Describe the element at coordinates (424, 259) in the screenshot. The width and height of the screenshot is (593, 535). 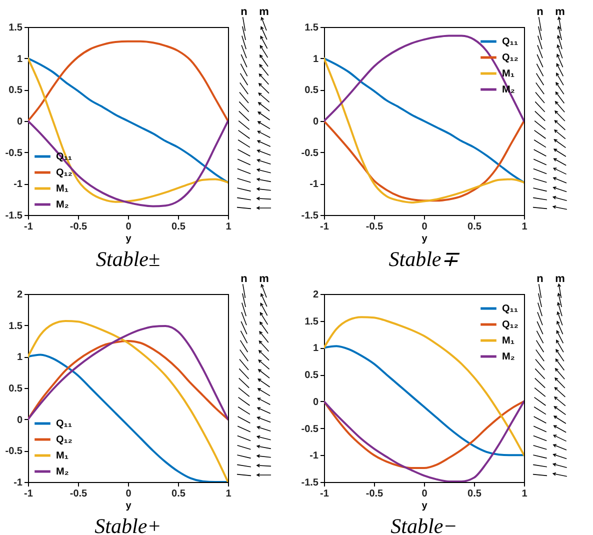
I see `text: Stable∓` at that location.